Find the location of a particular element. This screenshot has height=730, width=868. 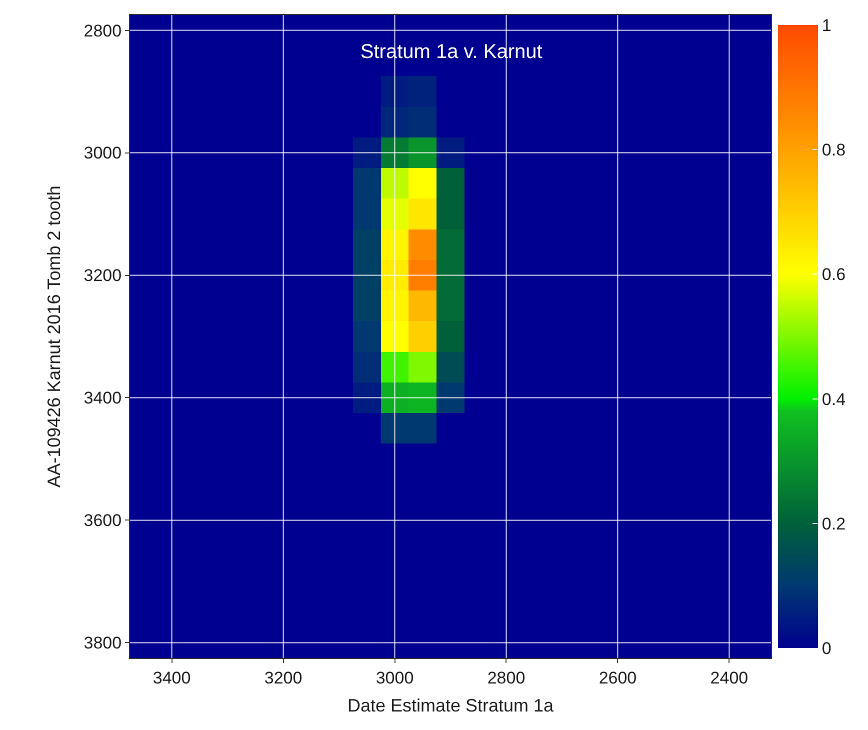

x-tick-label: 3400 is located at coordinates (171, 678).